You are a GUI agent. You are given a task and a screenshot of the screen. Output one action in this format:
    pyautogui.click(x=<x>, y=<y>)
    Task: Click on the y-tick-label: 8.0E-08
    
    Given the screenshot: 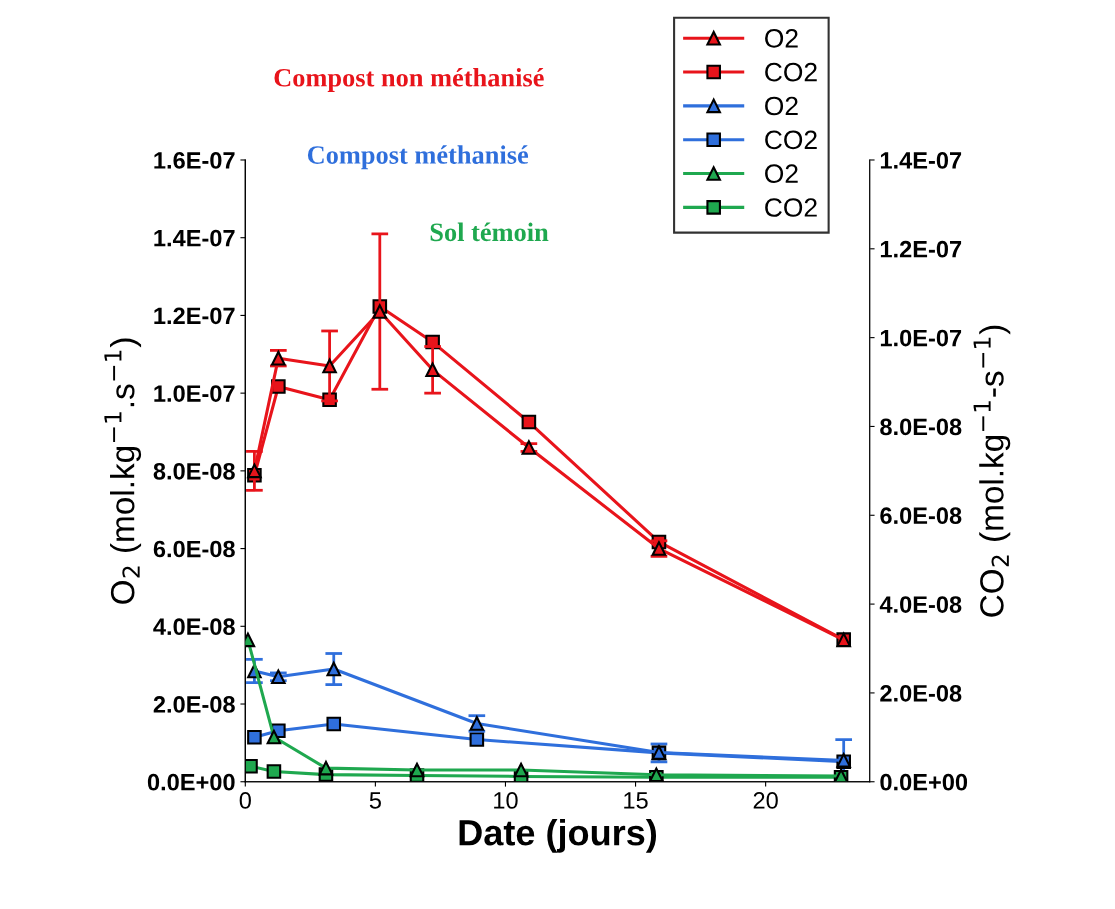 What is the action you would take?
    pyautogui.click(x=194, y=471)
    